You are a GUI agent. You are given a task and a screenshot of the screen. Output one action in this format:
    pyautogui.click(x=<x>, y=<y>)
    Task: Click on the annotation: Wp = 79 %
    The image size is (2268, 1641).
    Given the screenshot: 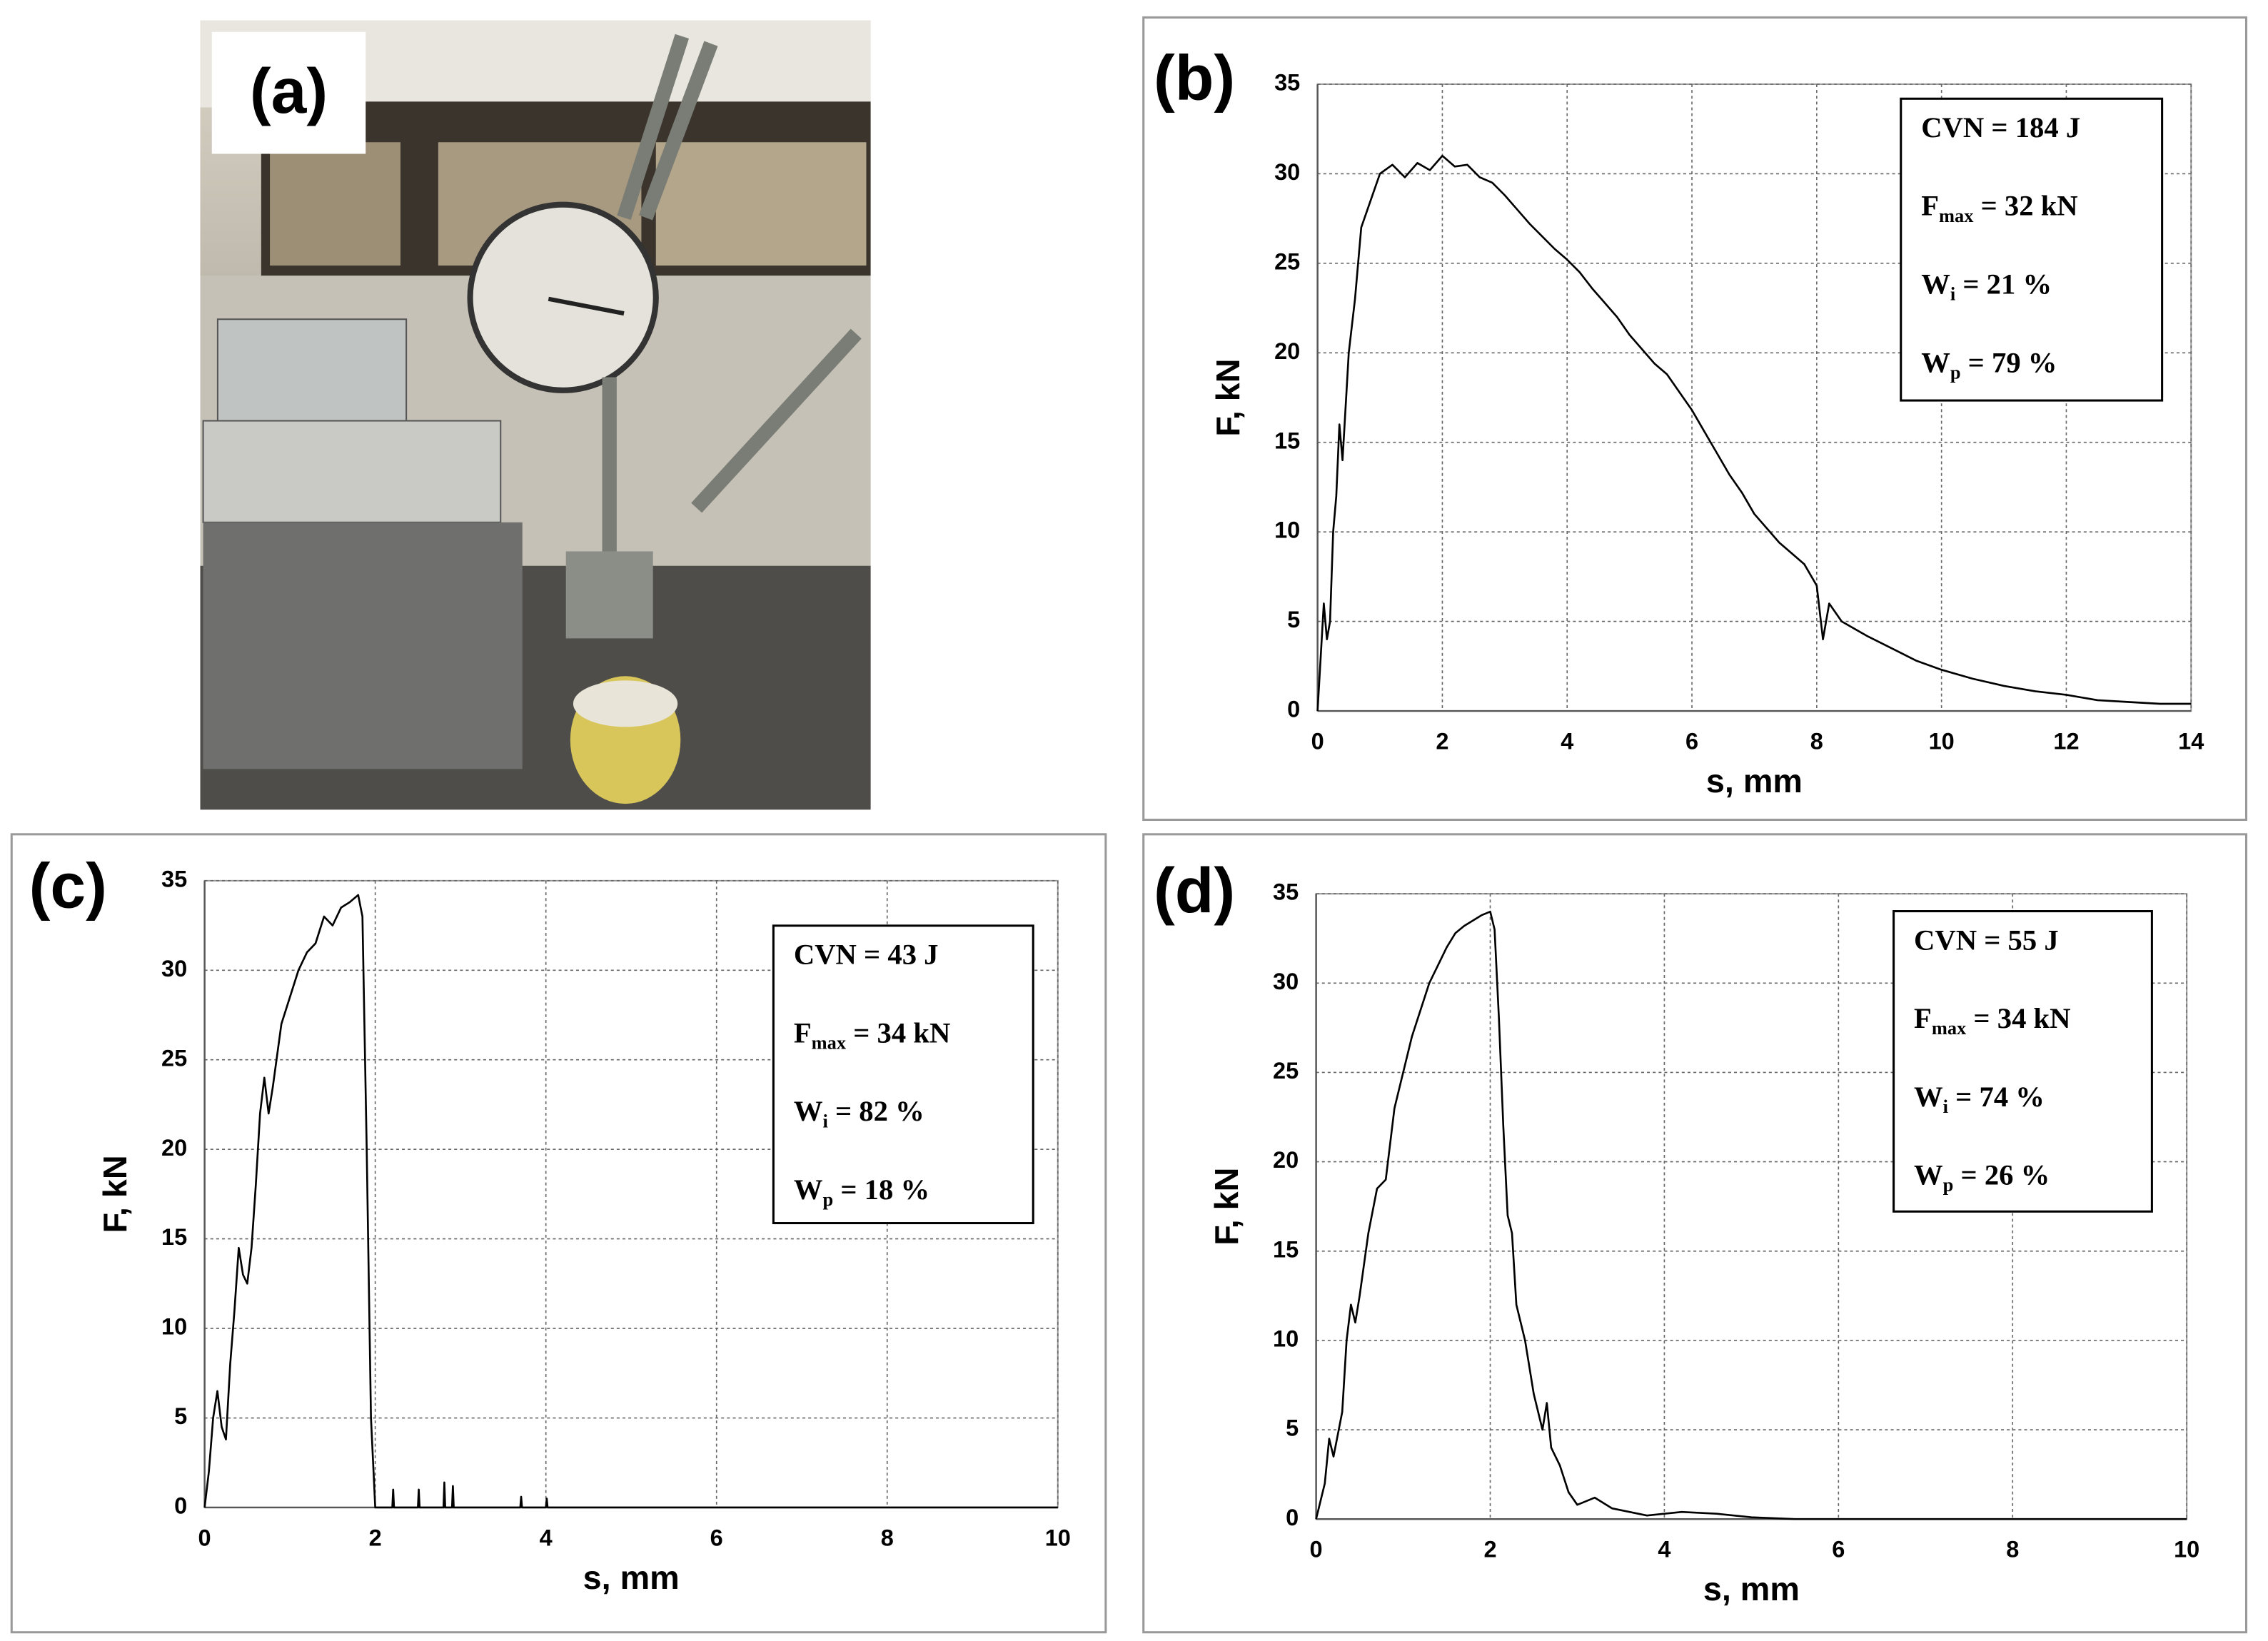 What is the action you would take?
    pyautogui.click(x=1989, y=365)
    